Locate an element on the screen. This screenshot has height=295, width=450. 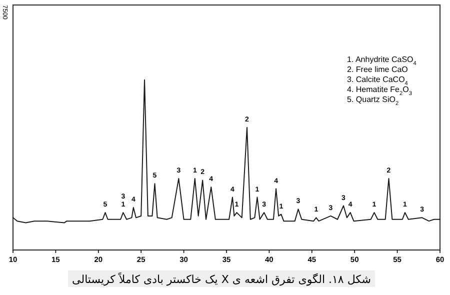
annotation: 3. Calcite CaCO$_{4}$ is located at coordinates (377, 81).